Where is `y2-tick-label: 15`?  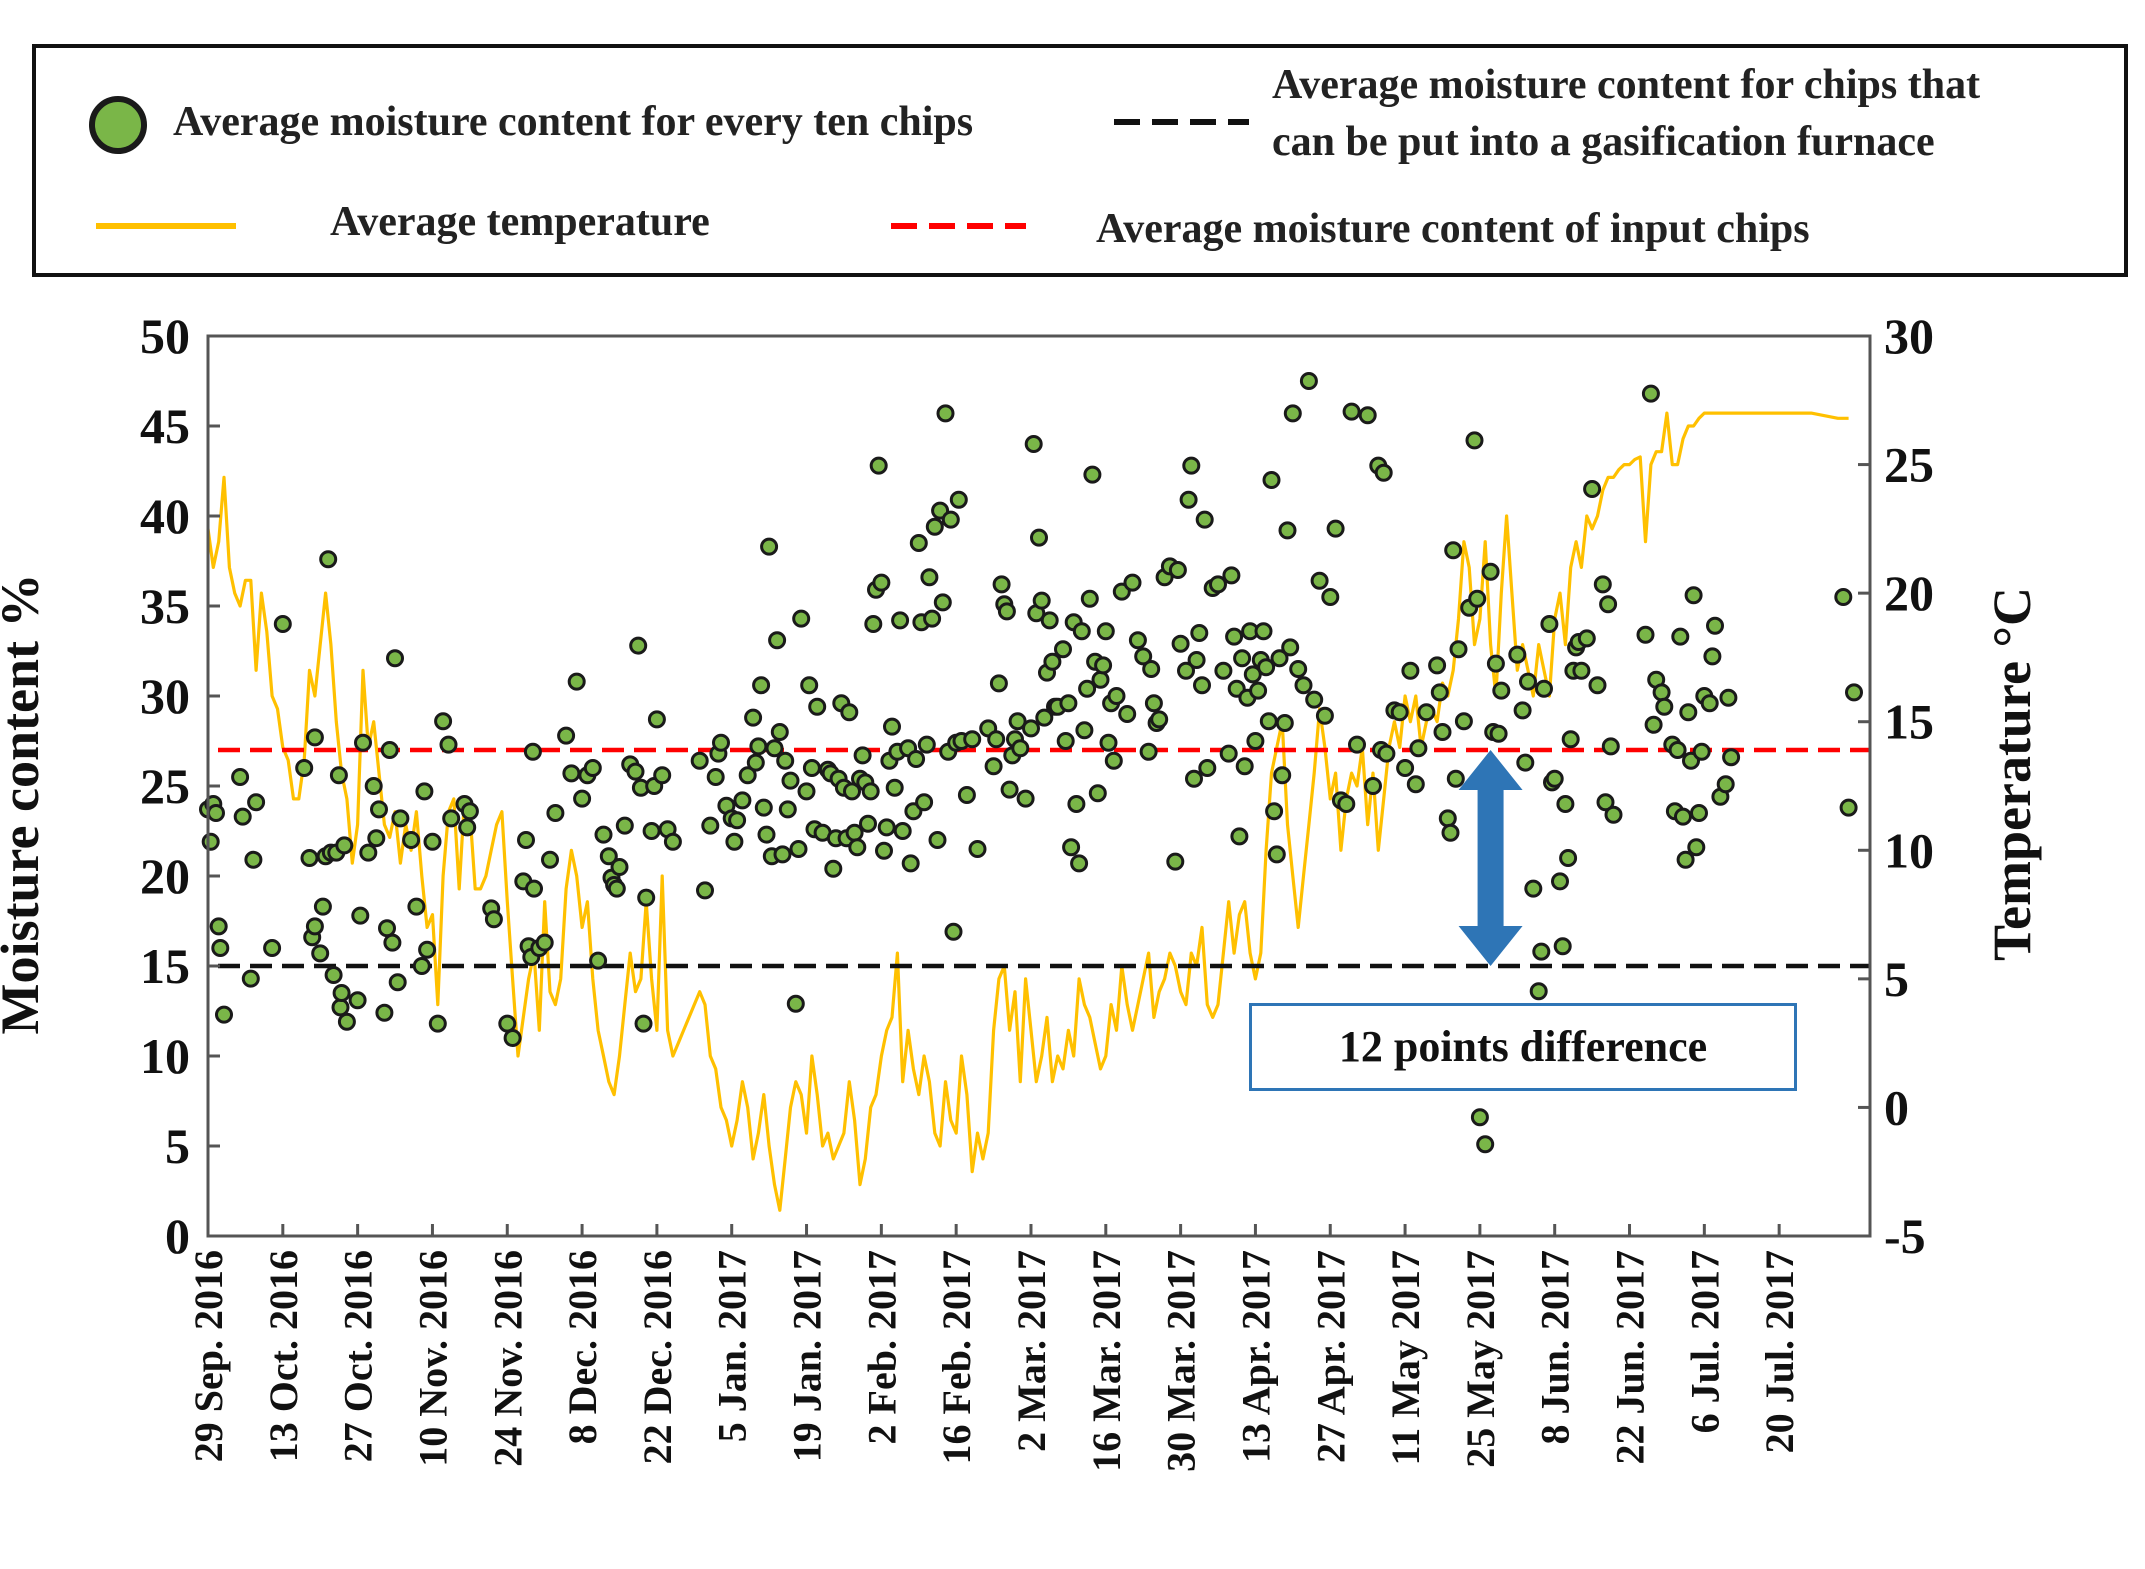
y2-tick-label: 15 is located at coordinates (1909, 722).